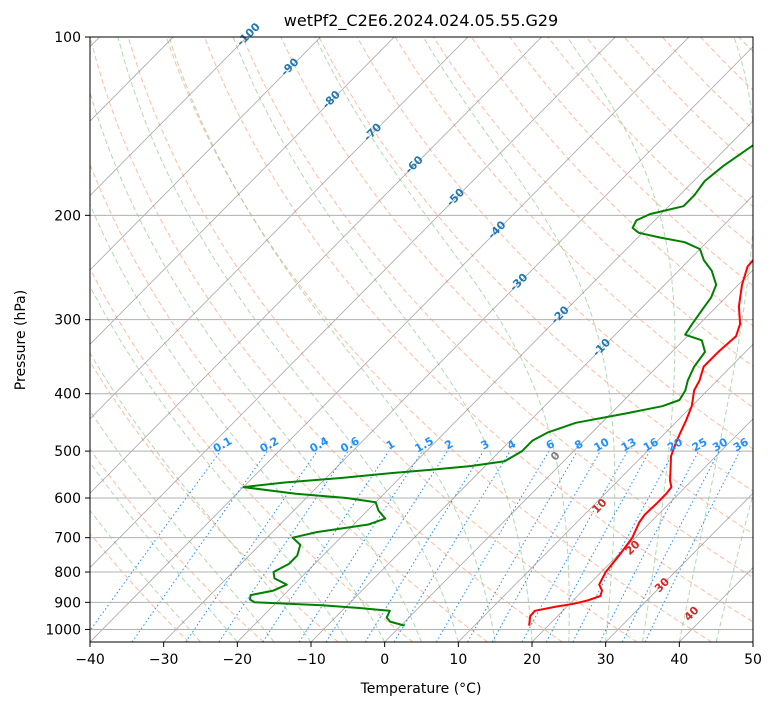 This screenshot has width=775, height=708. I want to click on y-tick-label: 300, so click(67, 321).